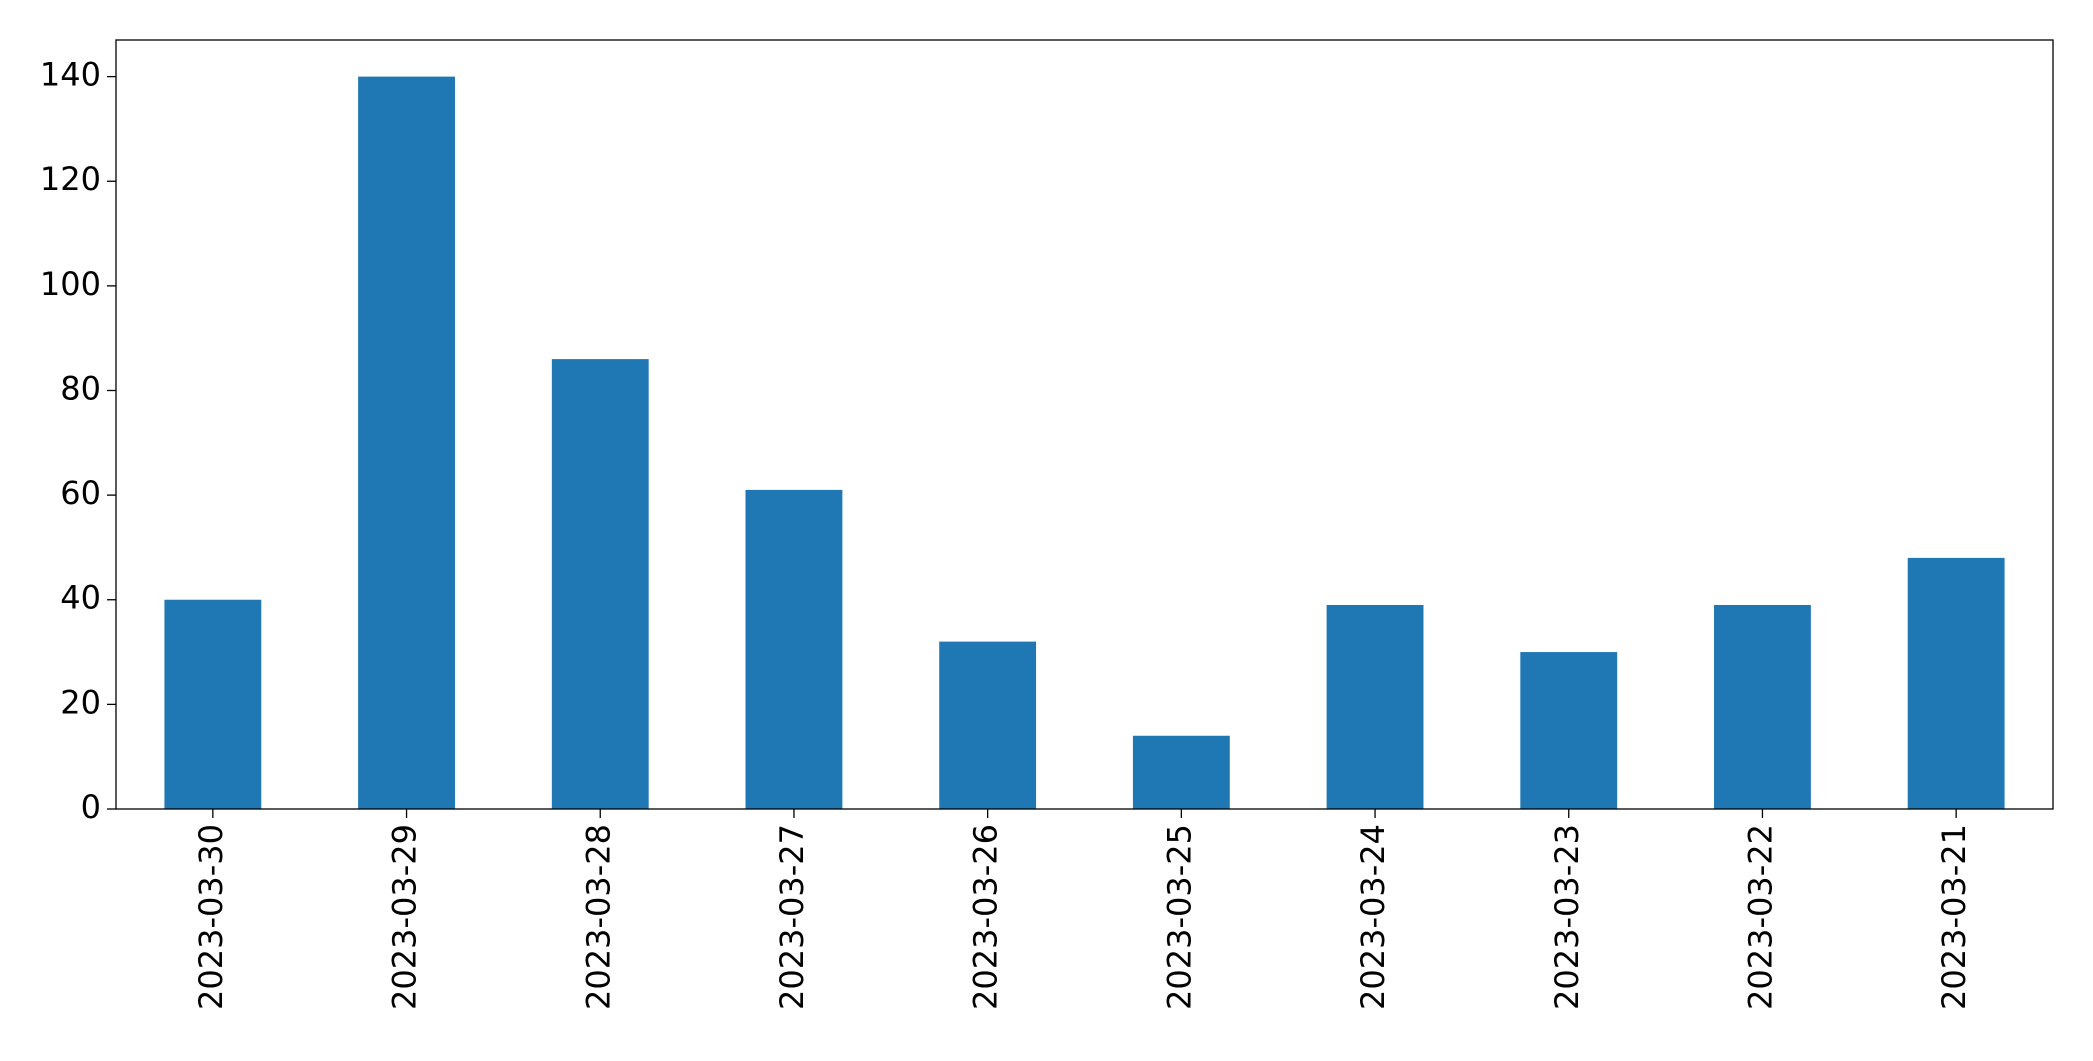 The image size is (2093, 1061). Describe the element at coordinates (70, 284) in the screenshot. I see `y-tick-label: 100` at that location.